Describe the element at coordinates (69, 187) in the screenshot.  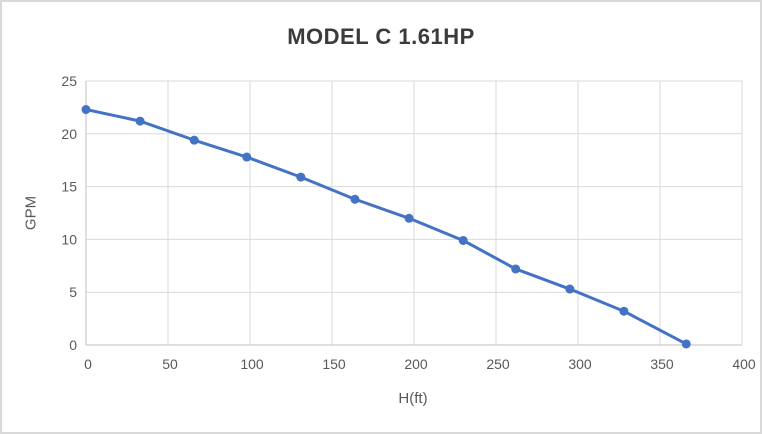
I see `y-tick-label: 15` at that location.